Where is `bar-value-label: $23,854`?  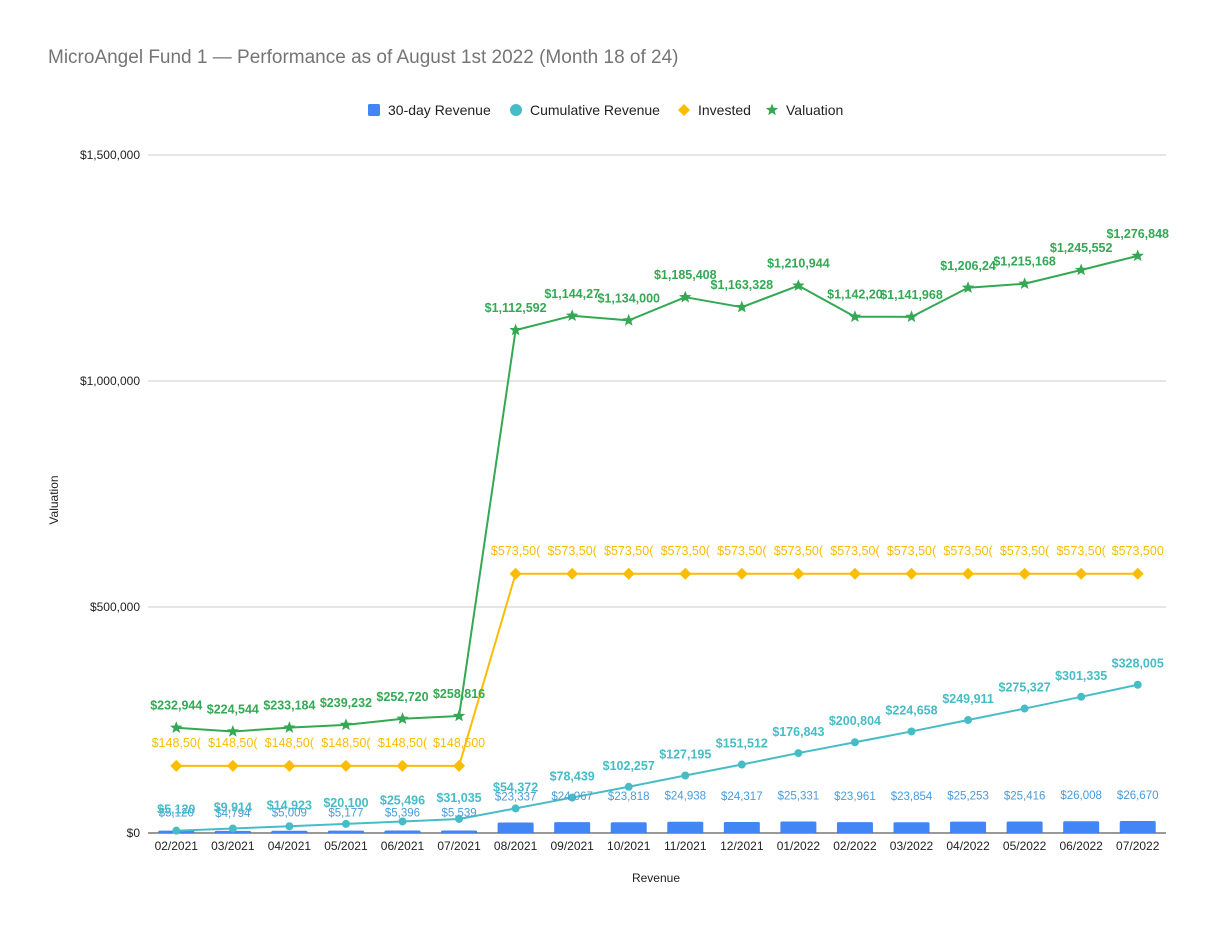 bar-value-label: $23,854 is located at coordinates (912, 797).